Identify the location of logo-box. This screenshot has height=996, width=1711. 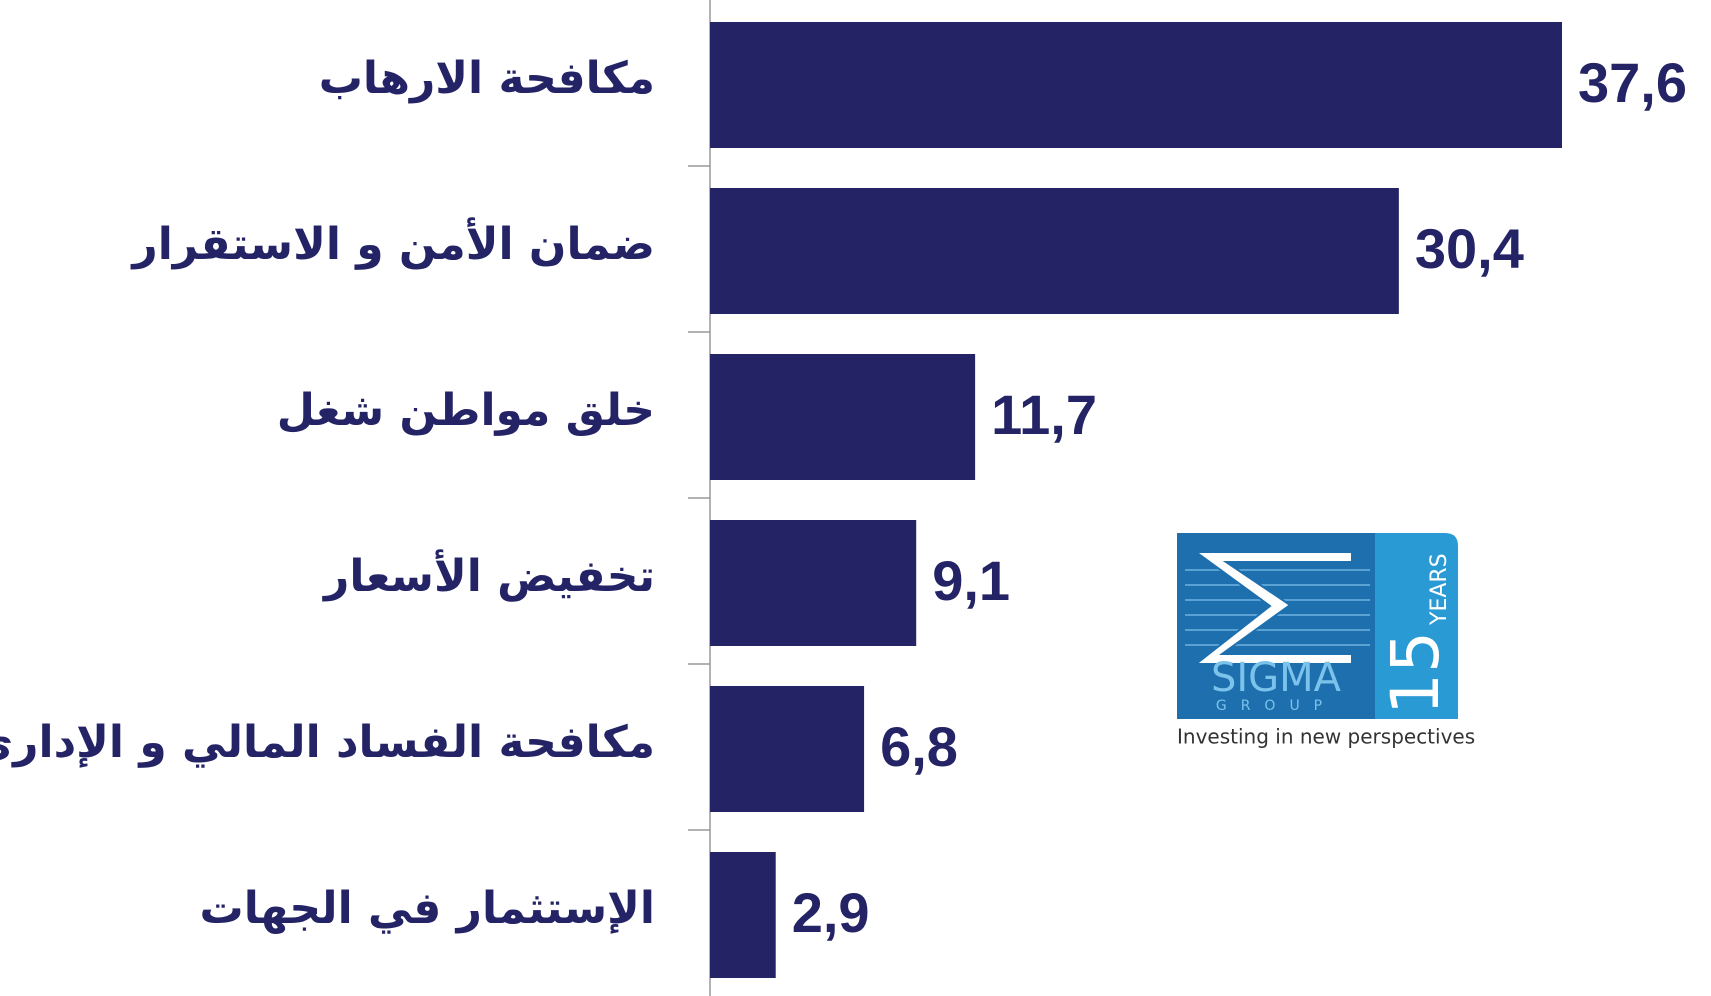
(1276, 626).